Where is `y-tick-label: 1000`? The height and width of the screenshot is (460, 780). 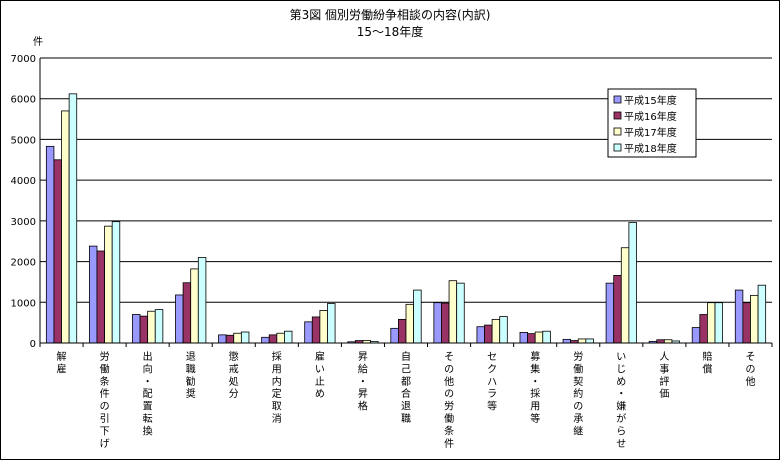
y-tick-label: 1000 is located at coordinates (23, 303).